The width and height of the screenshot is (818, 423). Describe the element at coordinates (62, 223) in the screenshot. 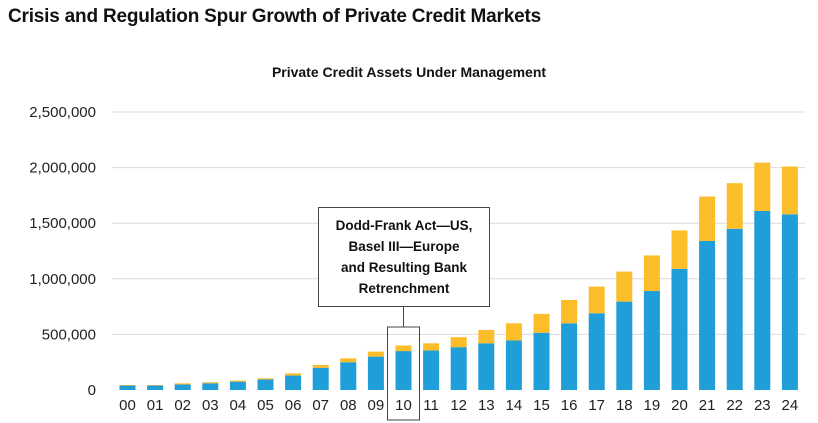

I see `y-tick-label: 1,500,000` at that location.